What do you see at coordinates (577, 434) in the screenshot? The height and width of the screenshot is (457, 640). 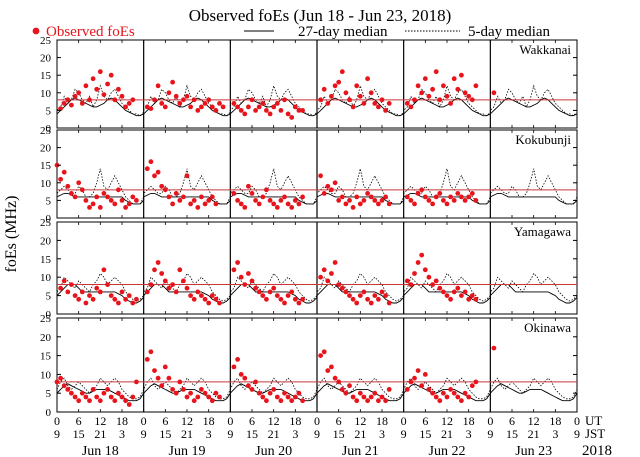 I see `jst-tick-label: 9` at bounding box center [577, 434].